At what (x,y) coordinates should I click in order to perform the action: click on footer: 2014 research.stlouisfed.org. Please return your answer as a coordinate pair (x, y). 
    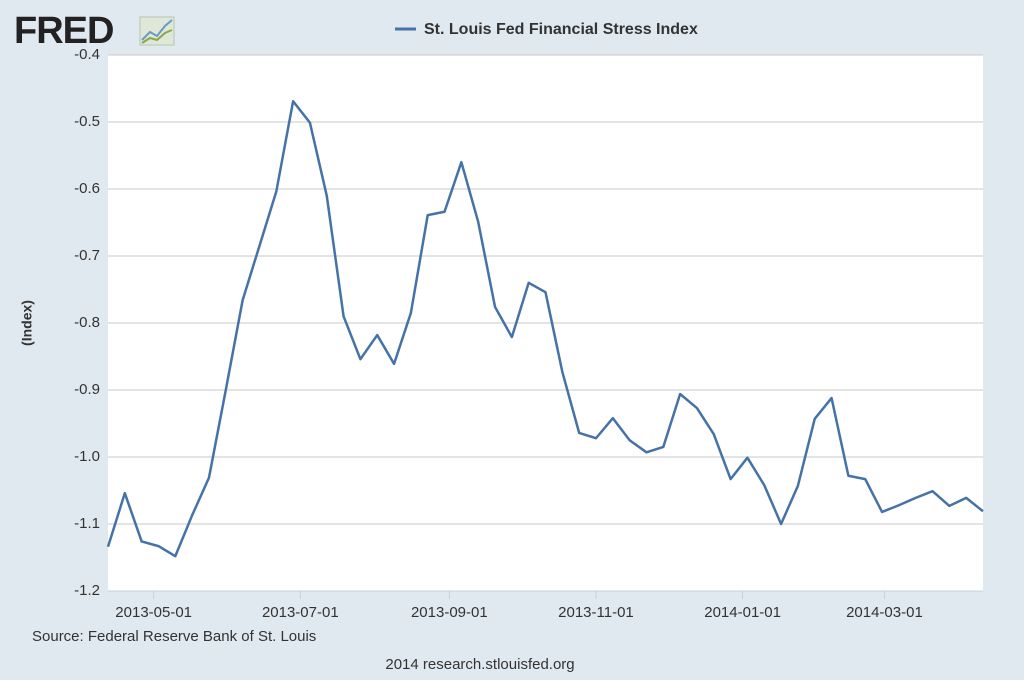
    Looking at the image, I should click on (479, 664).